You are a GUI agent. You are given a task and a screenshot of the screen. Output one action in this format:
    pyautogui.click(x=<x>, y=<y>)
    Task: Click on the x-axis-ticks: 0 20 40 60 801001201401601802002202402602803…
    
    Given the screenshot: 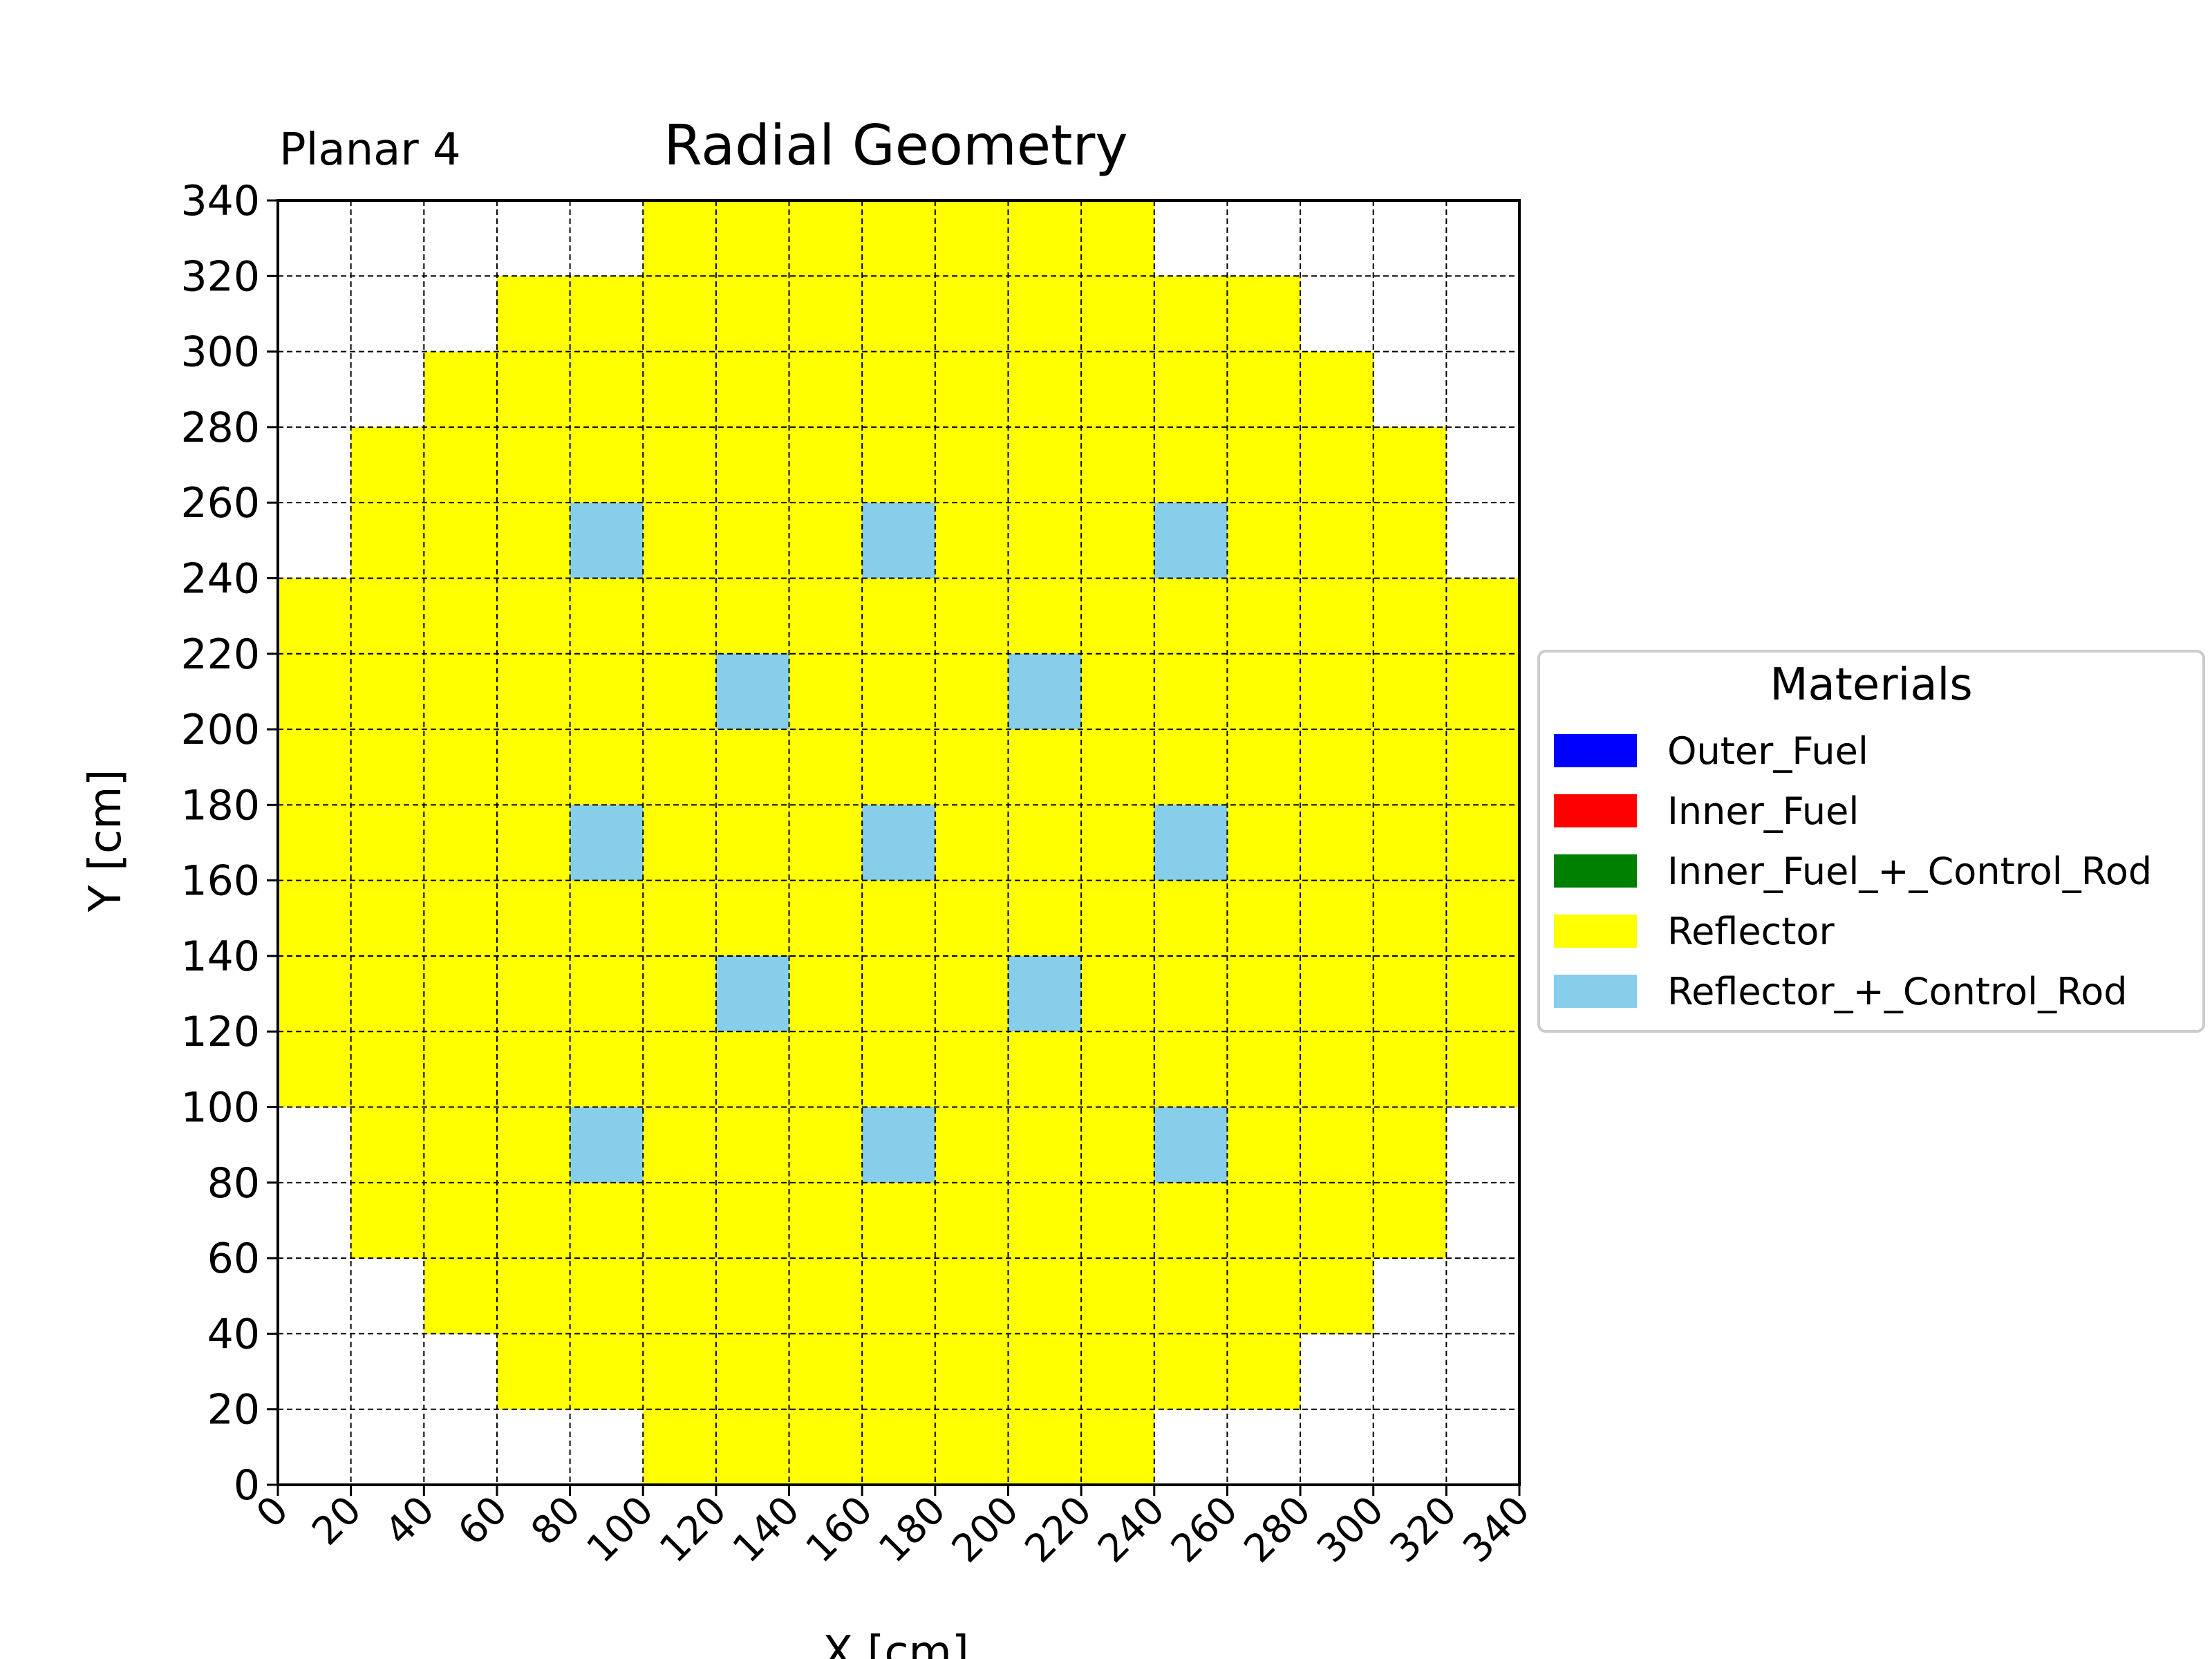 What is the action you would take?
    pyautogui.click(x=894, y=1528)
    